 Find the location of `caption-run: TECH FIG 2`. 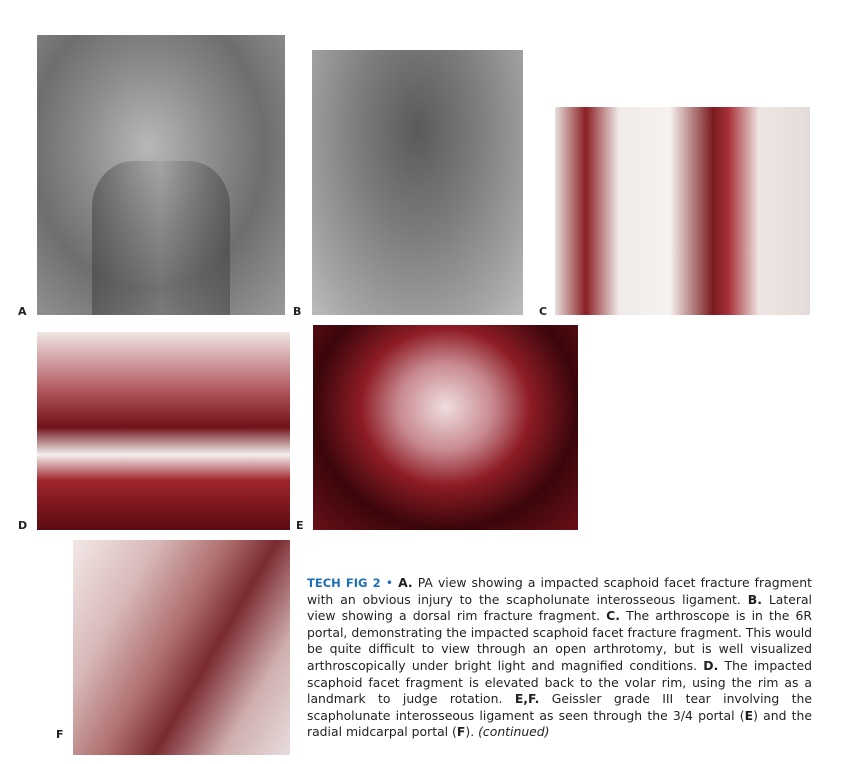

caption-run: TECH FIG 2 is located at coordinates (344, 583).